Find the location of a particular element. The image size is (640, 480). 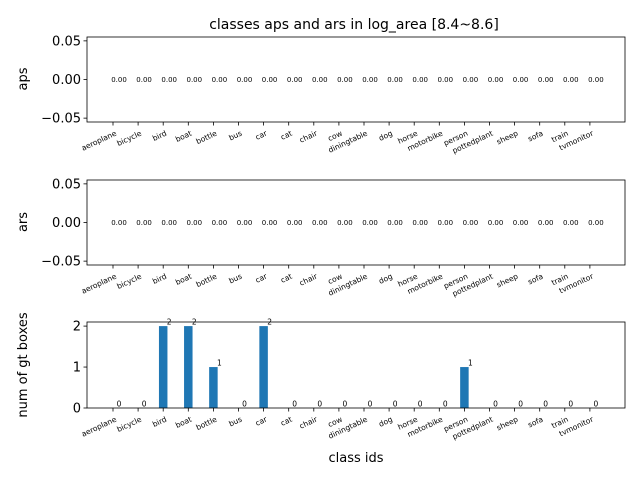

ars-xtick-label-car: car is located at coordinates (261, 278).